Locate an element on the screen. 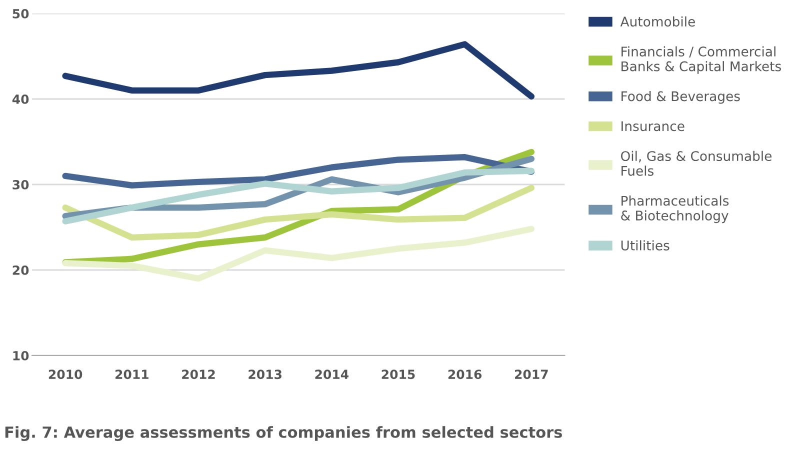 The height and width of the screenshot is (450, 801). y-tick-label: 40 is located at coordinates (20, 99).